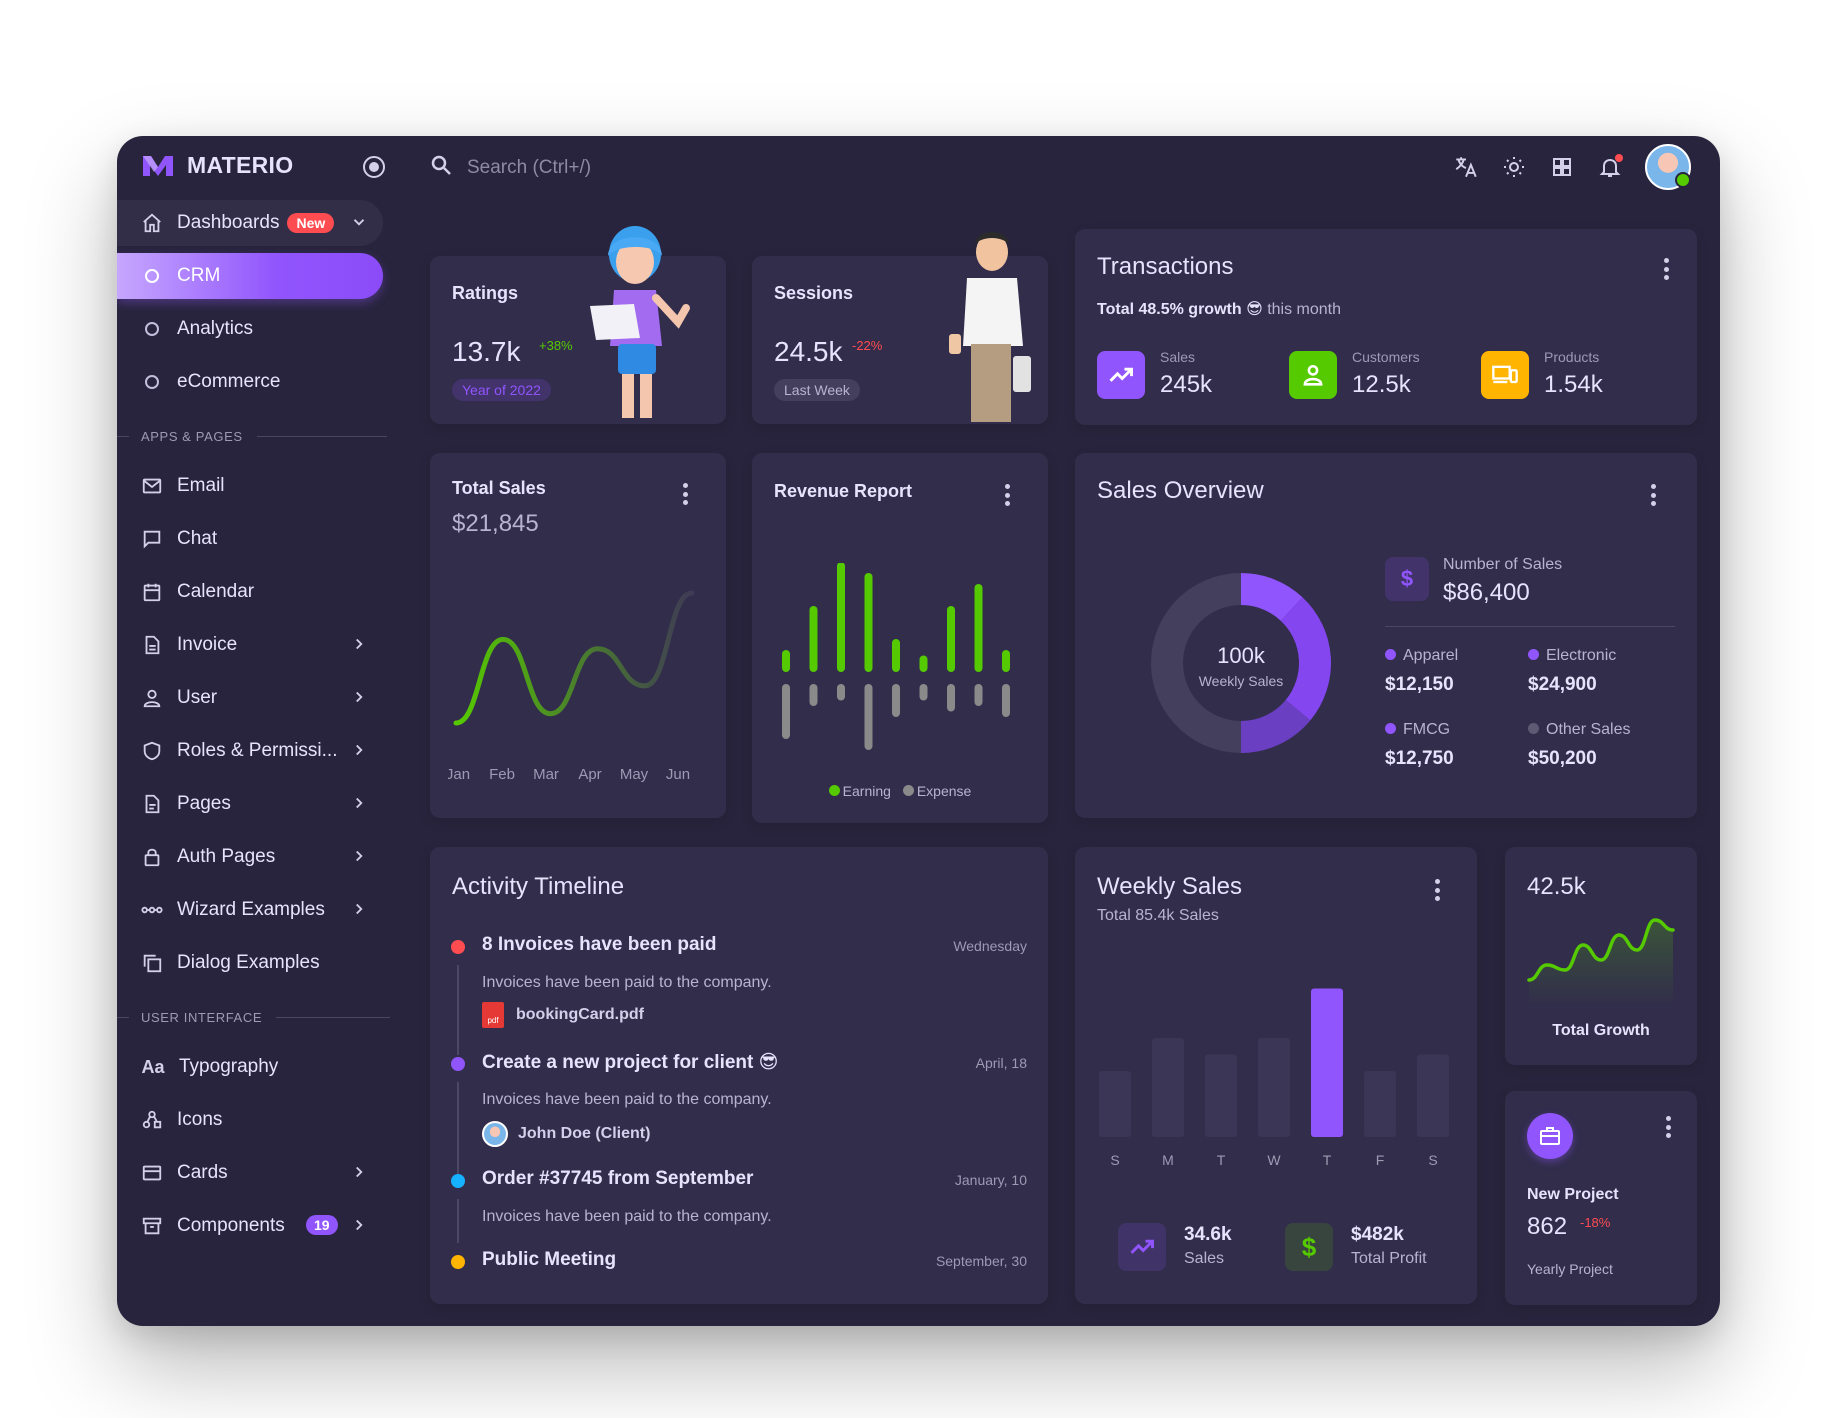 Image resolution: width=1832 pixels, height=1418 pixels. I want to click on sessions-value: 24.5k, so click(808, 351).